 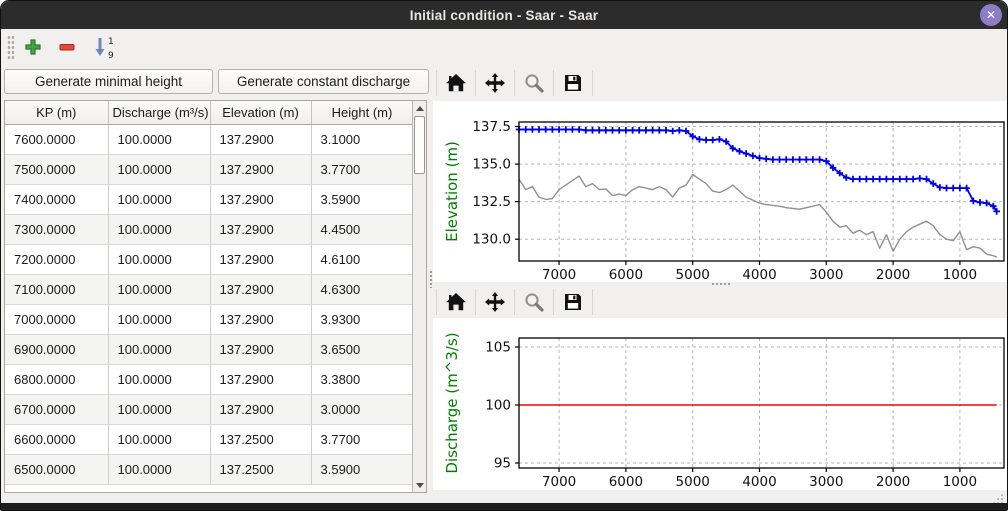 I want to click on remove-row-button, so click(x=67, y=47).